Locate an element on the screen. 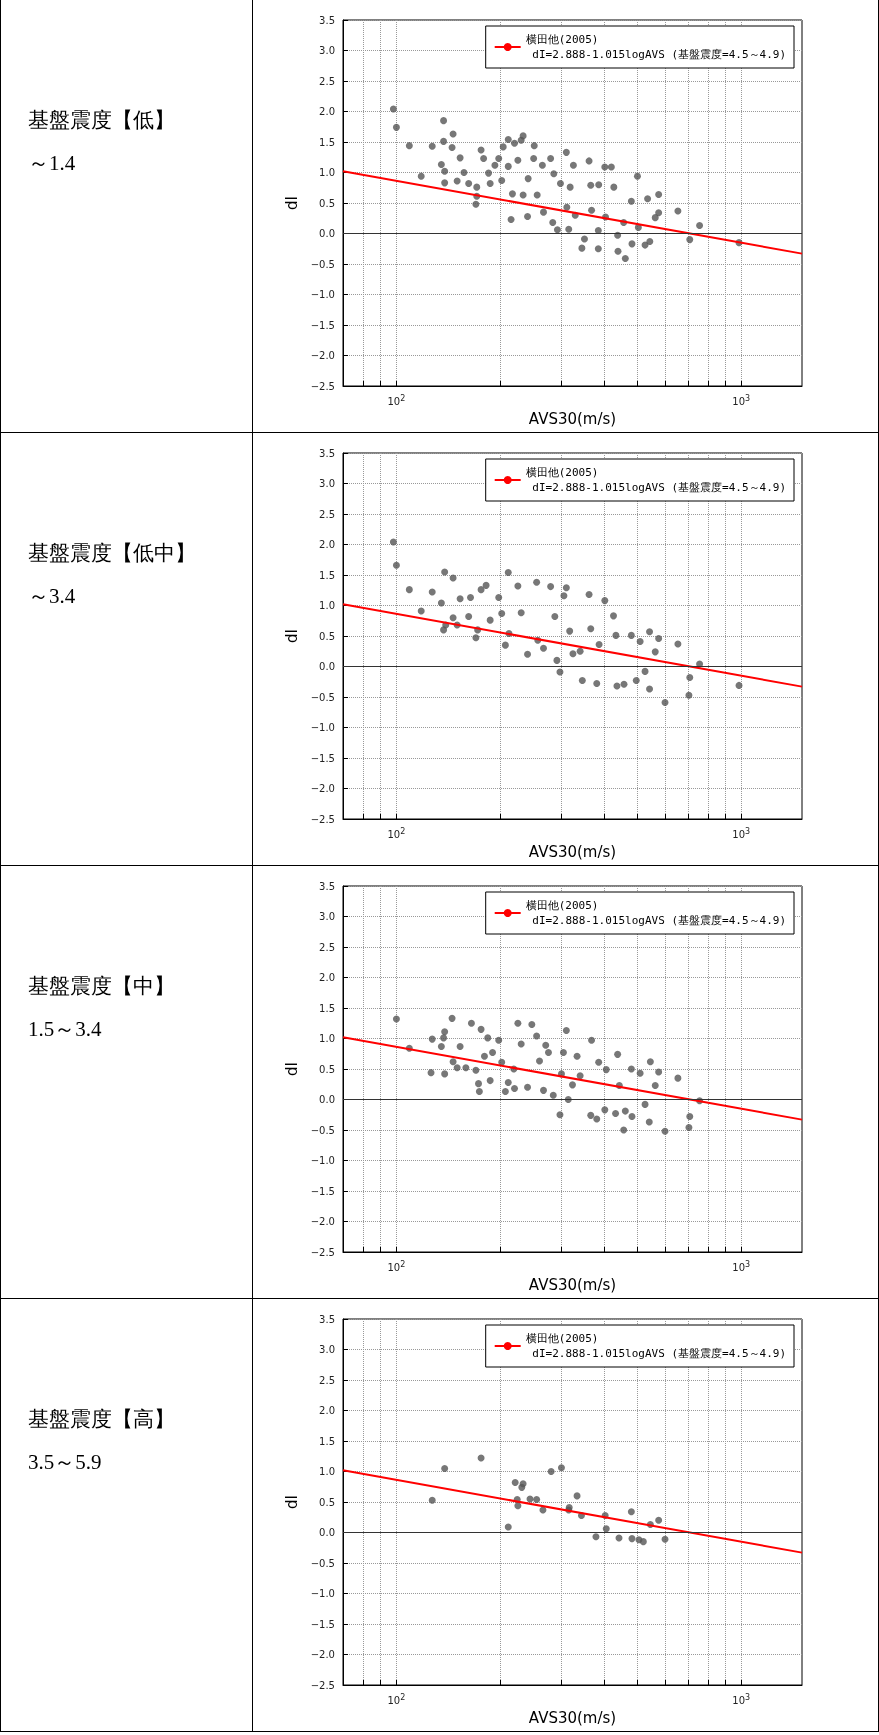  text: 基盤震度【低中】 is located at coordinates (112, 552).